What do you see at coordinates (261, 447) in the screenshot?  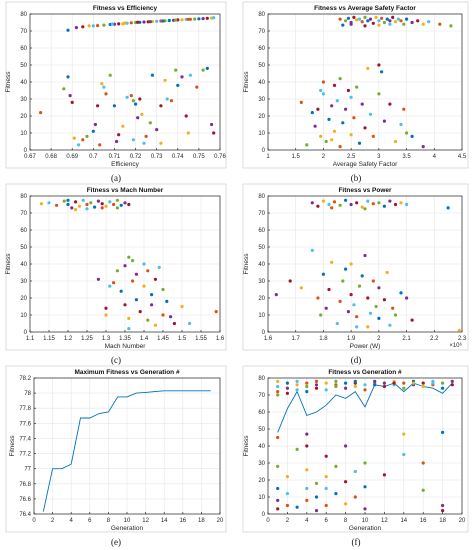 I see `y-tick-label: 40` at bounding box center [261, 447].